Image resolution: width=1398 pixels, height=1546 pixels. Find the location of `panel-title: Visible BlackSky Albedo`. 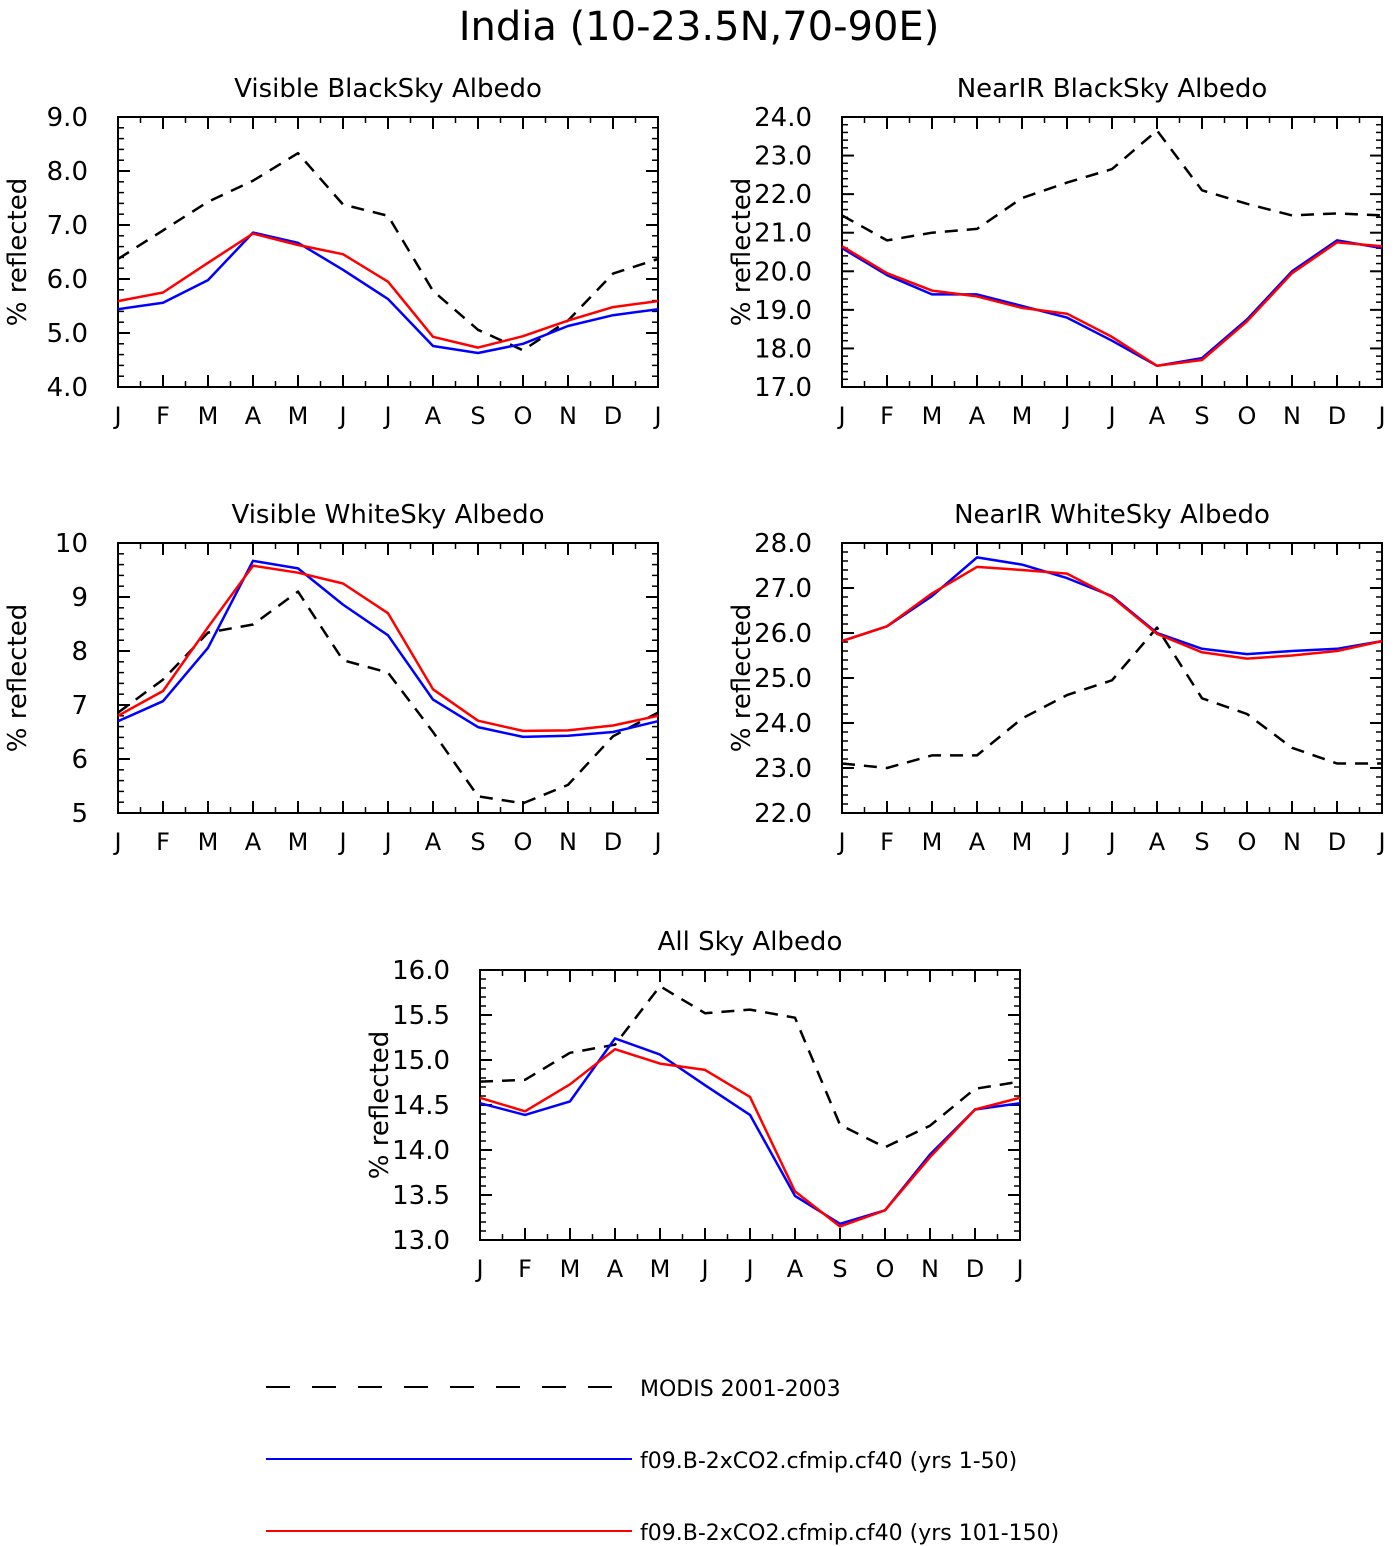

panel-title: Visible BlackSky Albedo is located at coordinates (388, 89).